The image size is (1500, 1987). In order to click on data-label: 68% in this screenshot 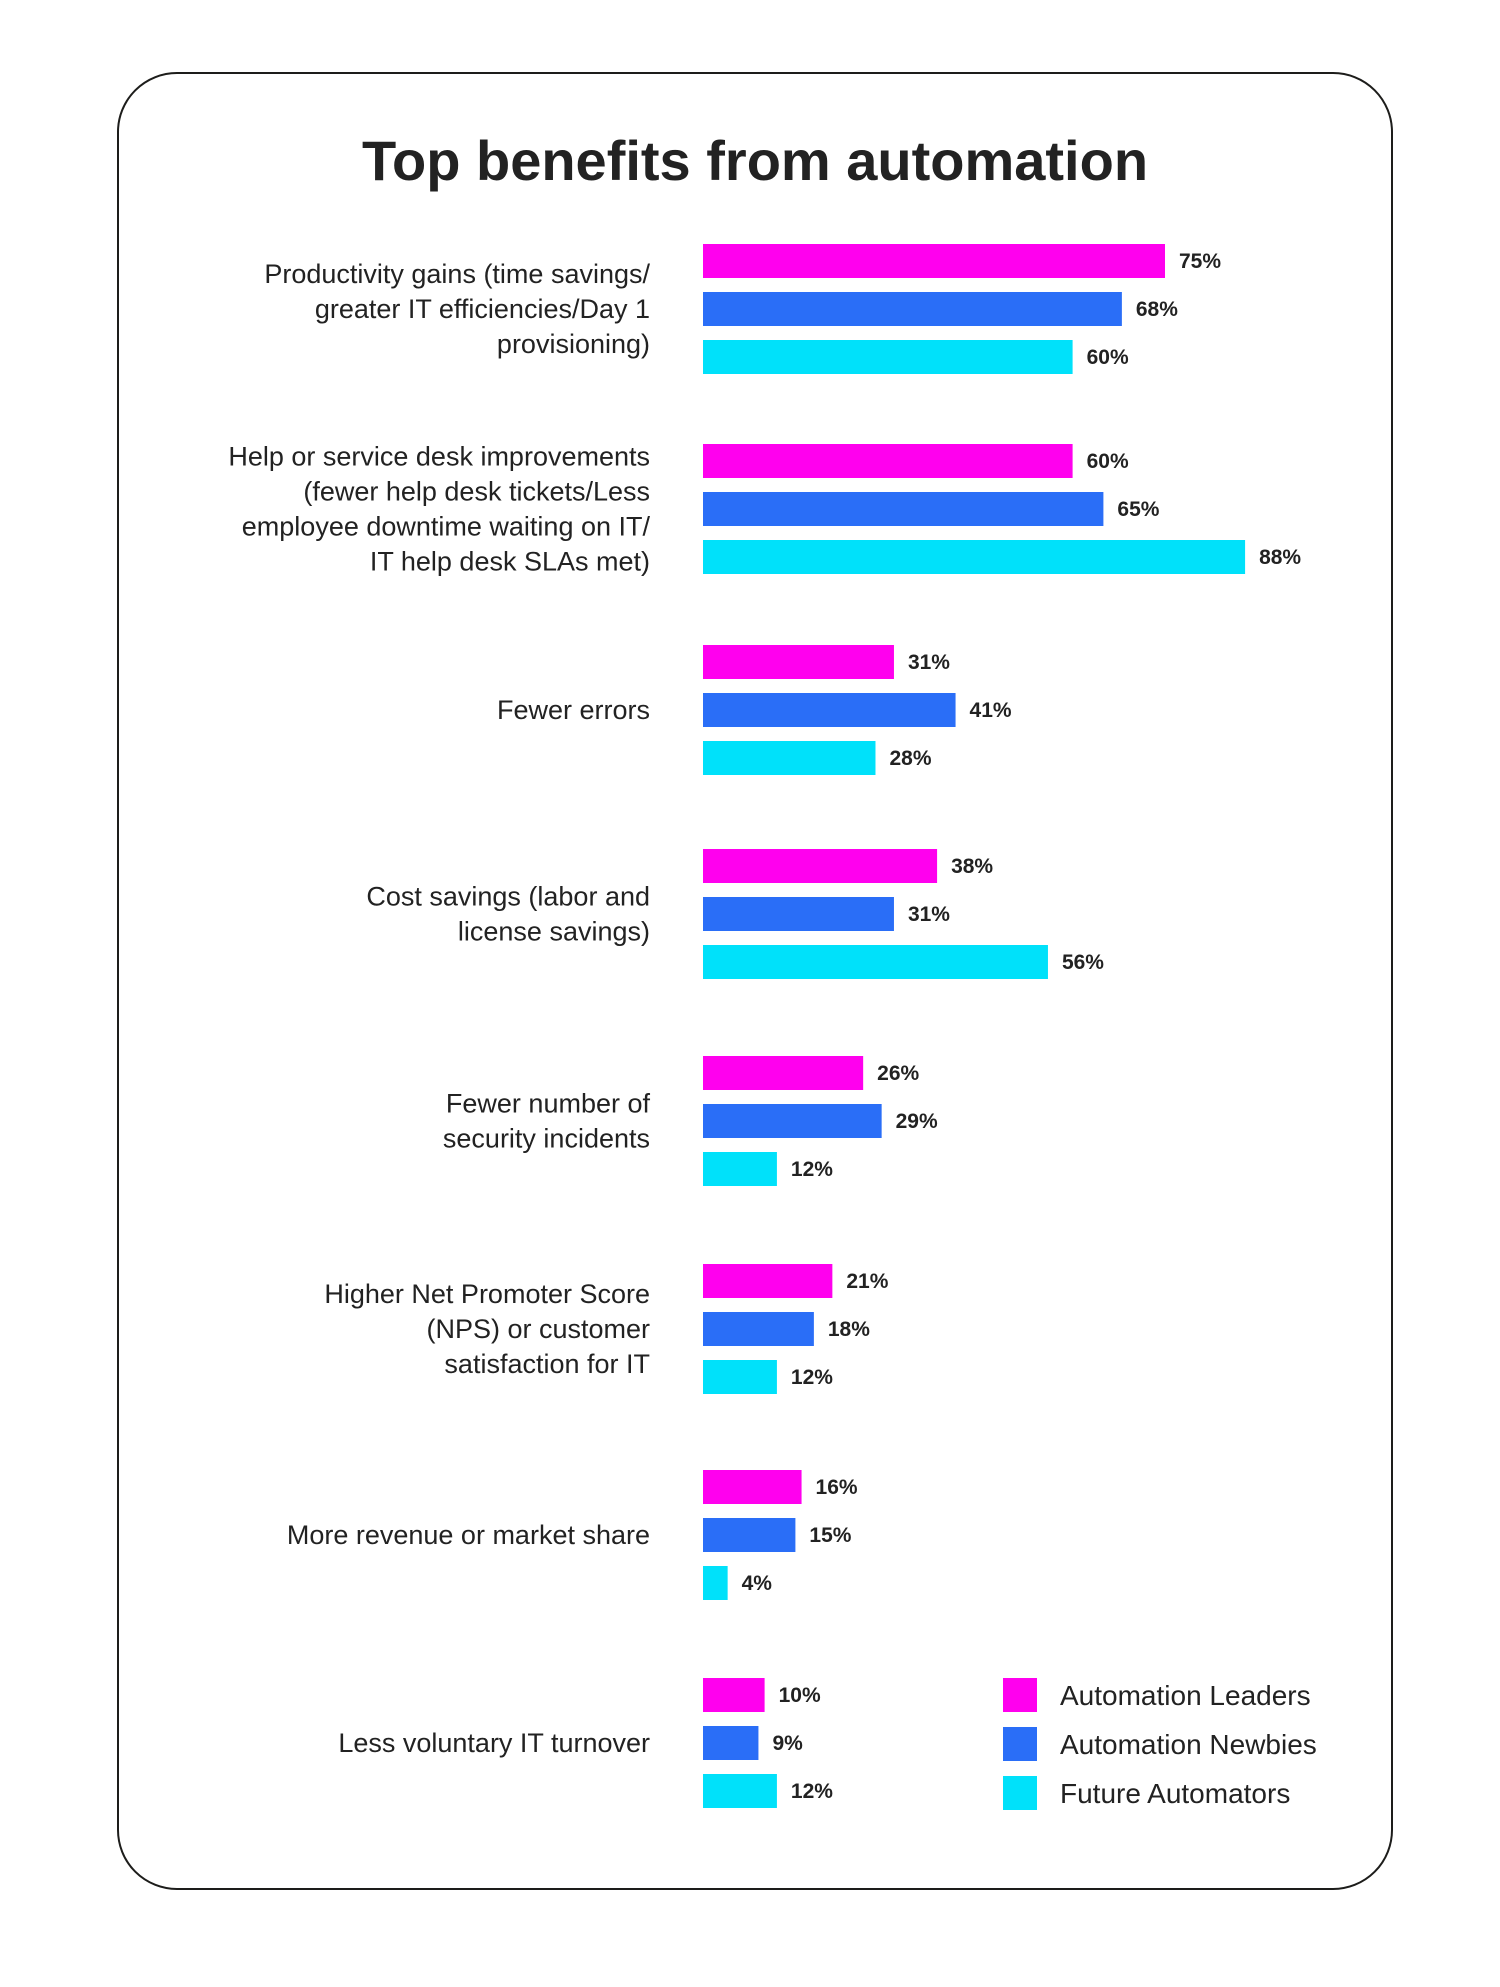, I will do `click(1157, 309)`.